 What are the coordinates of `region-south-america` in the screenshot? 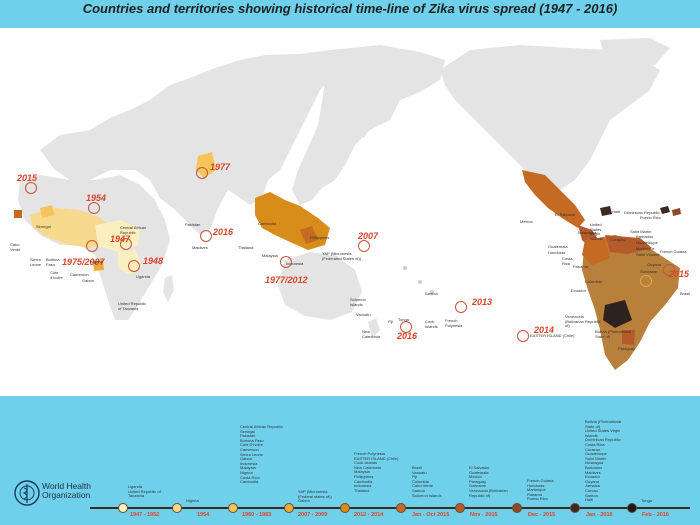 It's located at (631, 302).